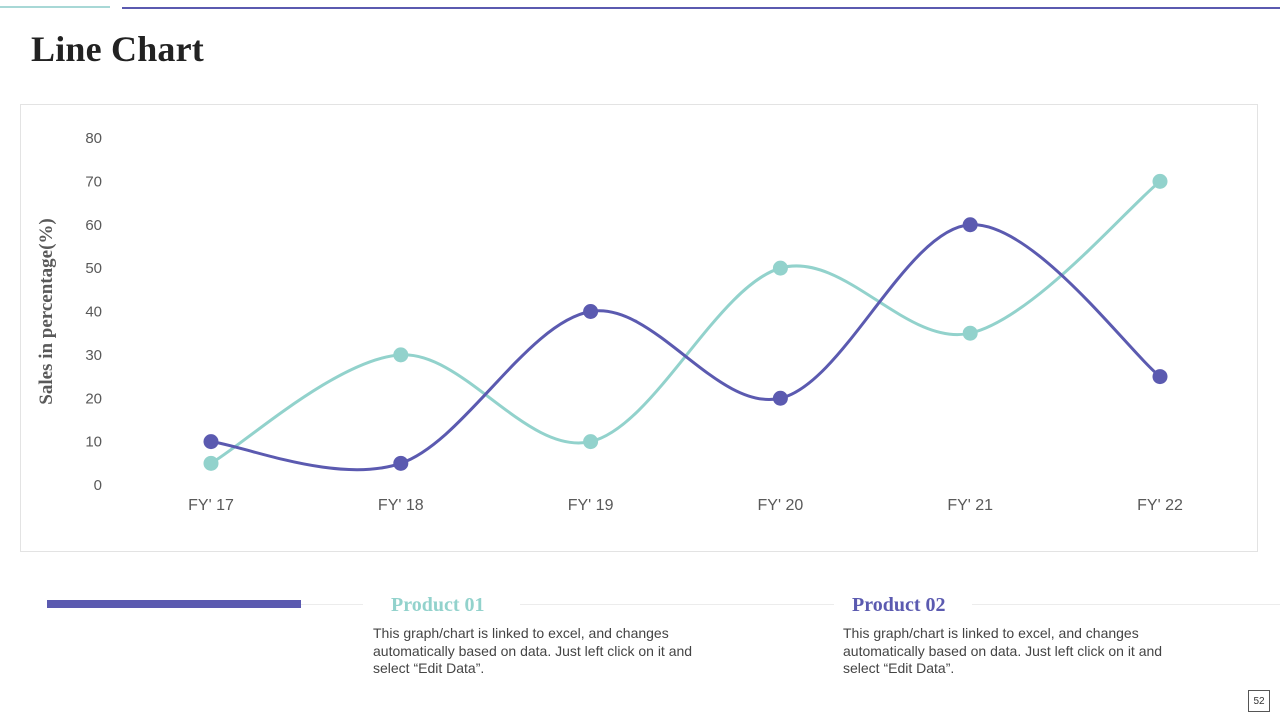 This screenshot has height=720, width=1280. Describe the element at coordinates (701, 8) in the screenshot. I see `top-accent-line-right` at that location.